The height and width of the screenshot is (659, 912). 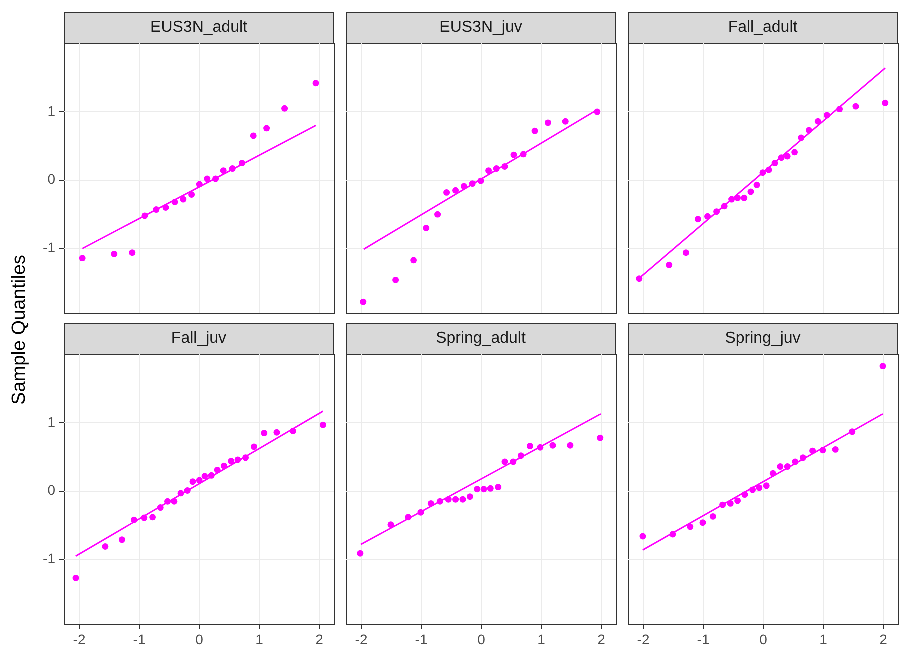 I want to click on chart-title: Fall_juv, so click(x=199, y=339).